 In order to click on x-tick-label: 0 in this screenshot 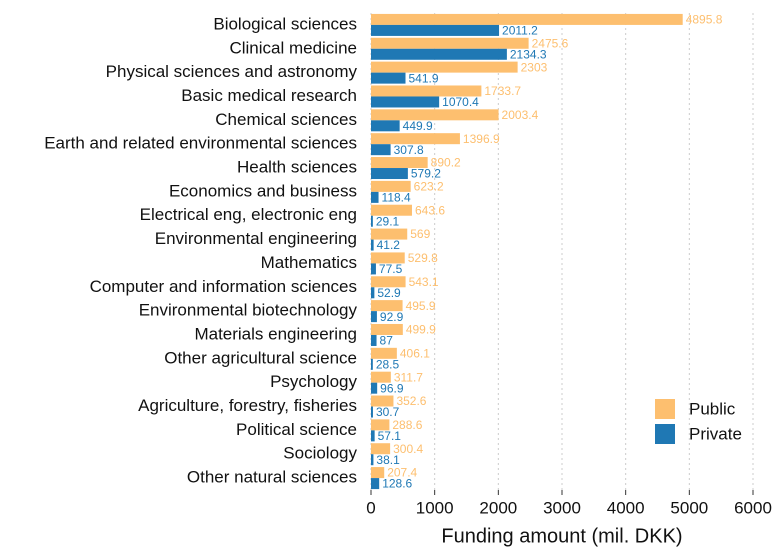, I will do `click(370, 507)`.